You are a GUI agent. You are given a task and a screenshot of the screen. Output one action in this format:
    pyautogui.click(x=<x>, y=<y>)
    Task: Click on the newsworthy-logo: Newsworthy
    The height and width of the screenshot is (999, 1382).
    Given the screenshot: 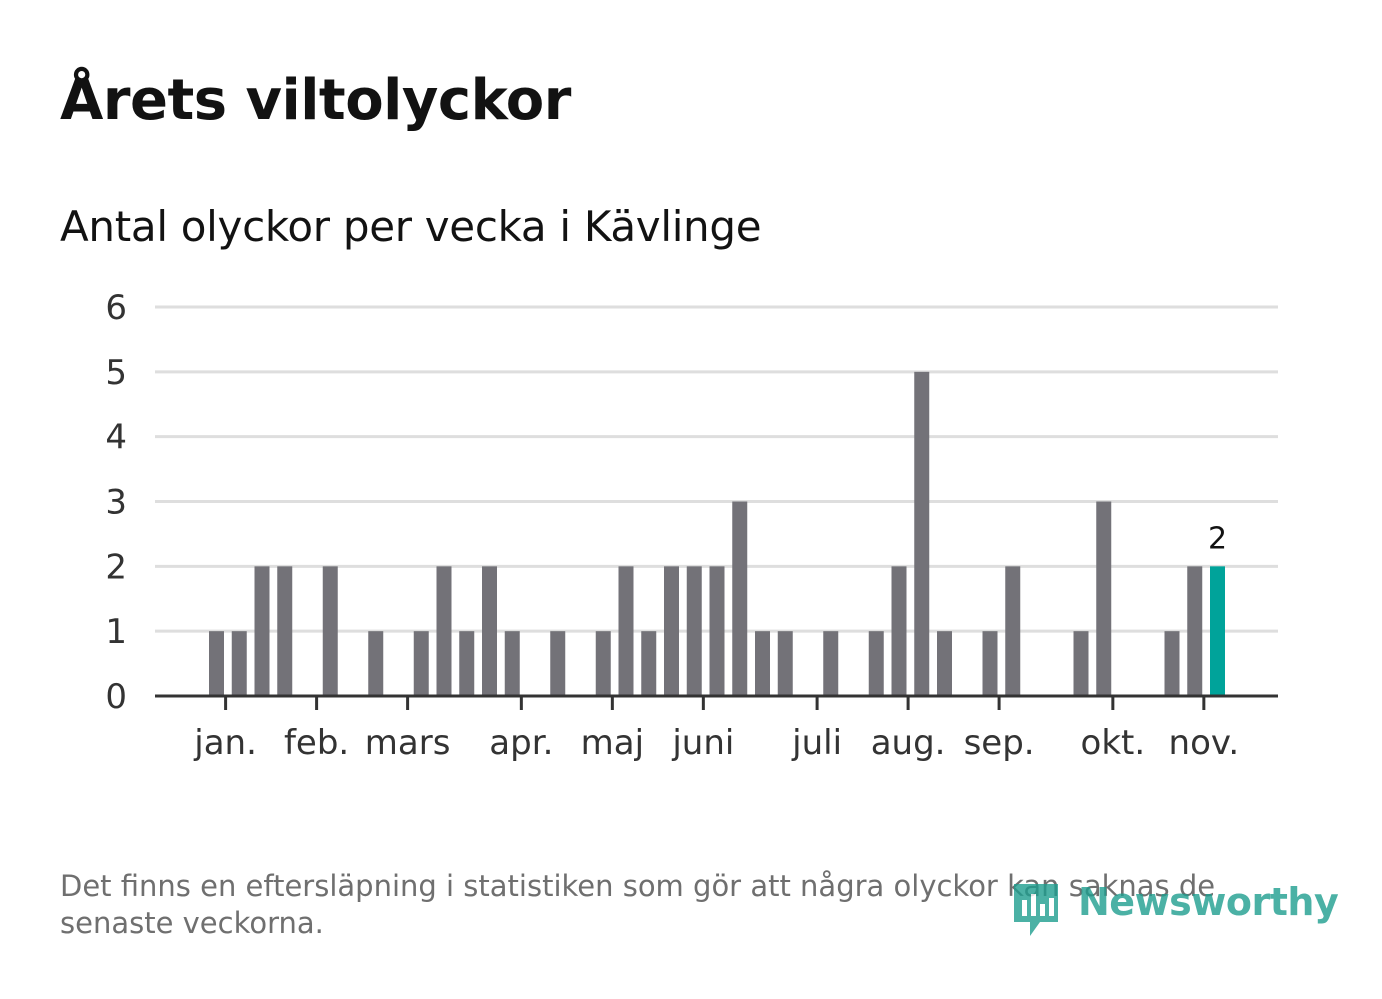 What is the action you would take?
    pyautogui.click(x=1174, y=910)
    